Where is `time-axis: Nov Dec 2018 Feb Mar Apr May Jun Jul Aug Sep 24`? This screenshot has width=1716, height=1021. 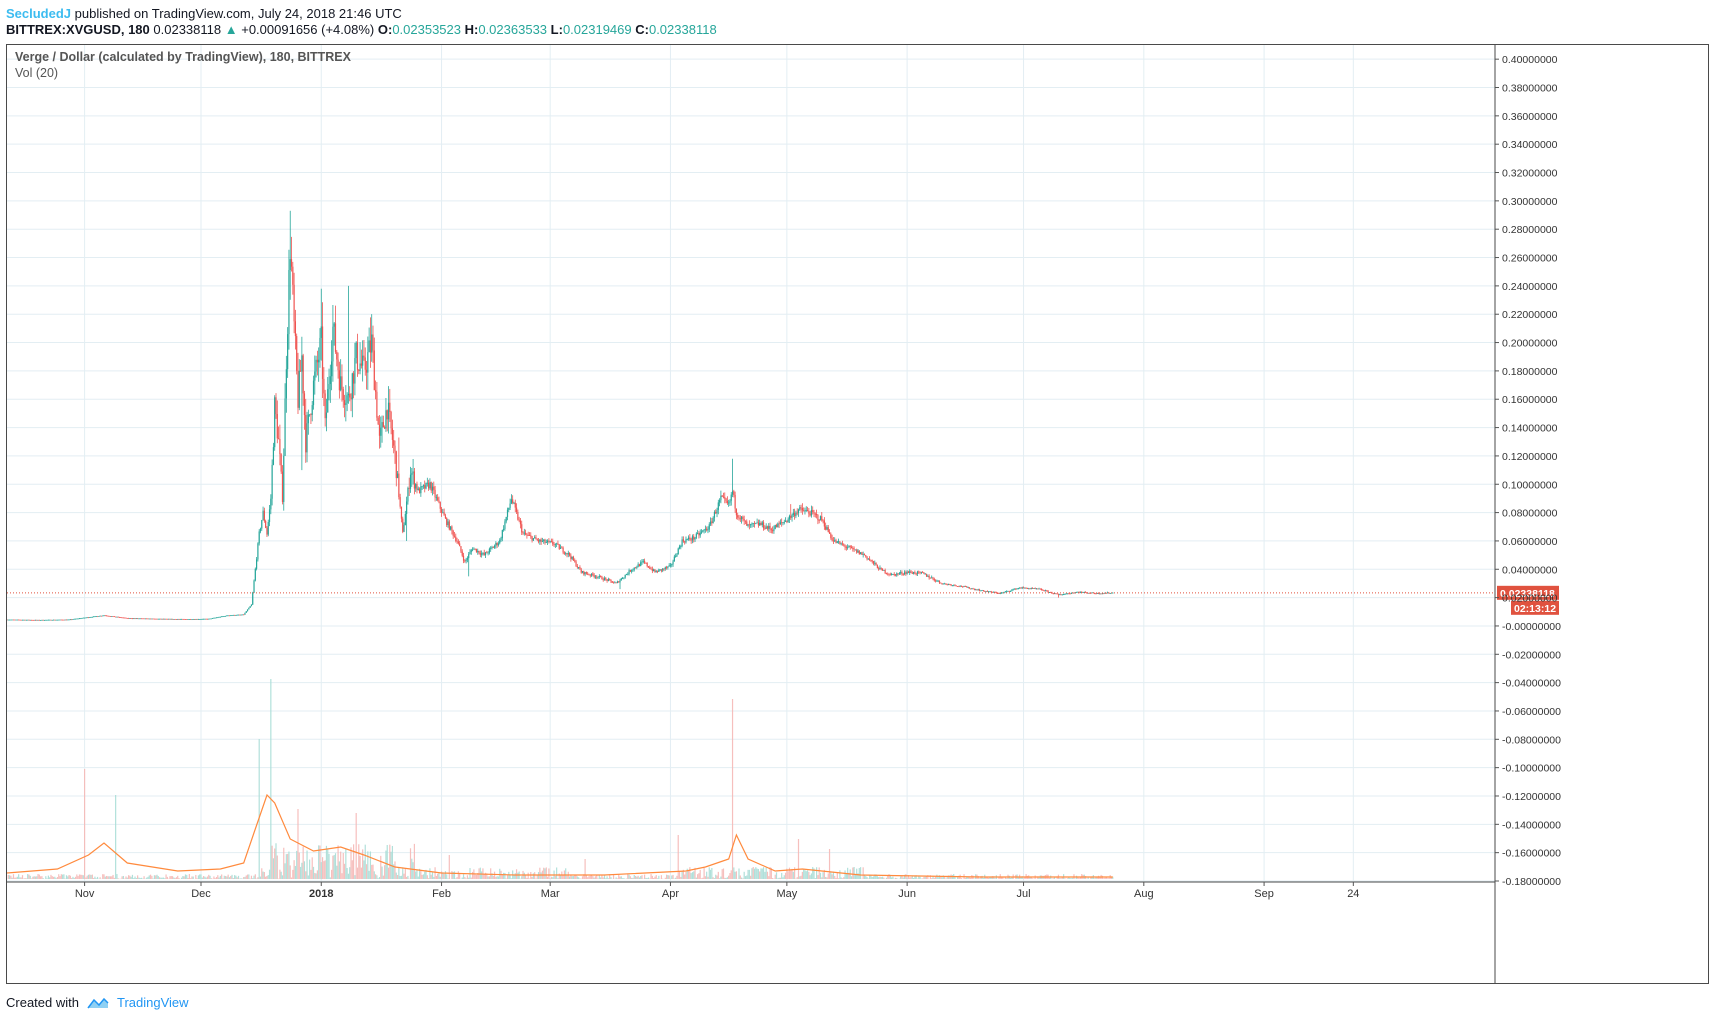 time-axis: Nov Dec 2018 Feb Mar Apr May Jun Jul Aug Sep 24 is located at coordinates (751, 890).